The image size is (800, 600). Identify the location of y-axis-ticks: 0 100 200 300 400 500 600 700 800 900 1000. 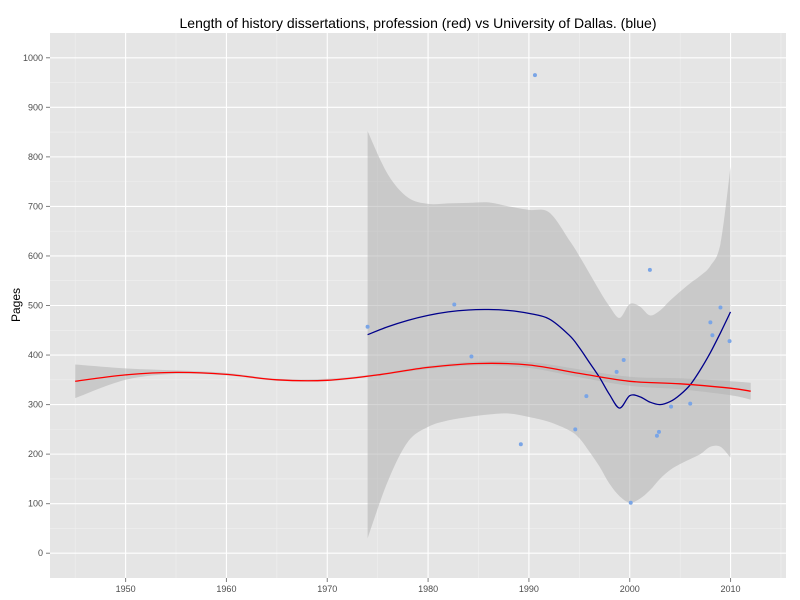
(36, 305).